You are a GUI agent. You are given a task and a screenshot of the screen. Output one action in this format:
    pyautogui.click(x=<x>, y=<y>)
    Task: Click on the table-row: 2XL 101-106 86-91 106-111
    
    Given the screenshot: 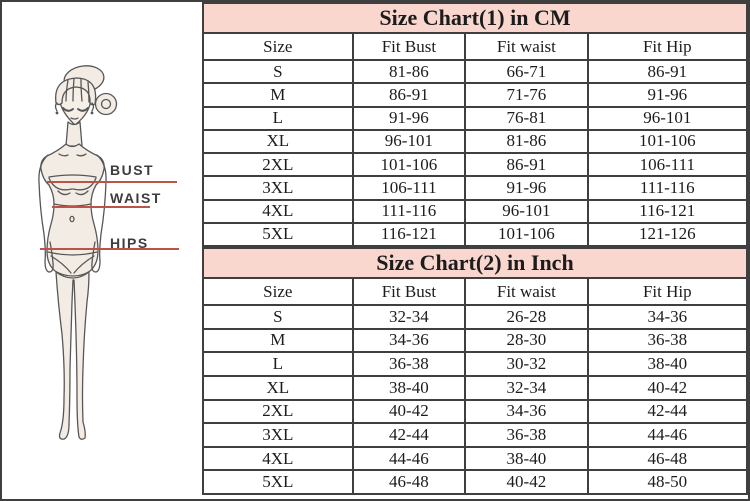 What is the action you would take?
    pyautogui.click(x=475, y=164)
    